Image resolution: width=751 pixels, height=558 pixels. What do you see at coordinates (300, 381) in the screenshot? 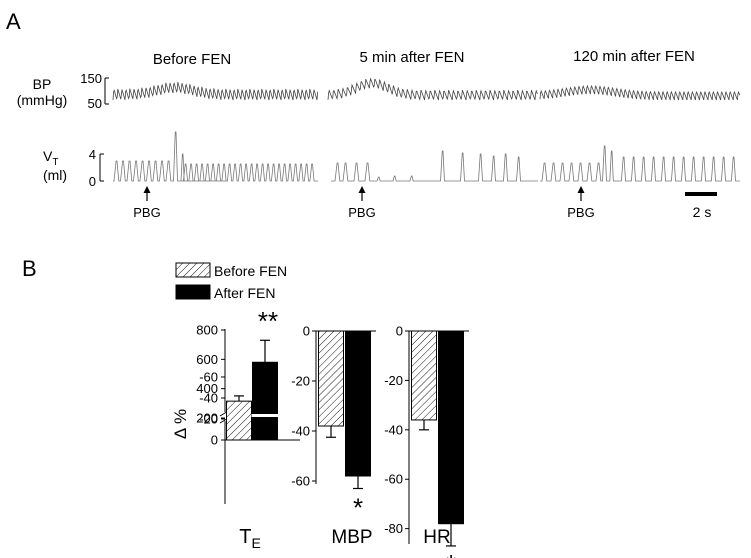
I see `mbp-y-tick-label: -20` at bounding box center [300, 381].